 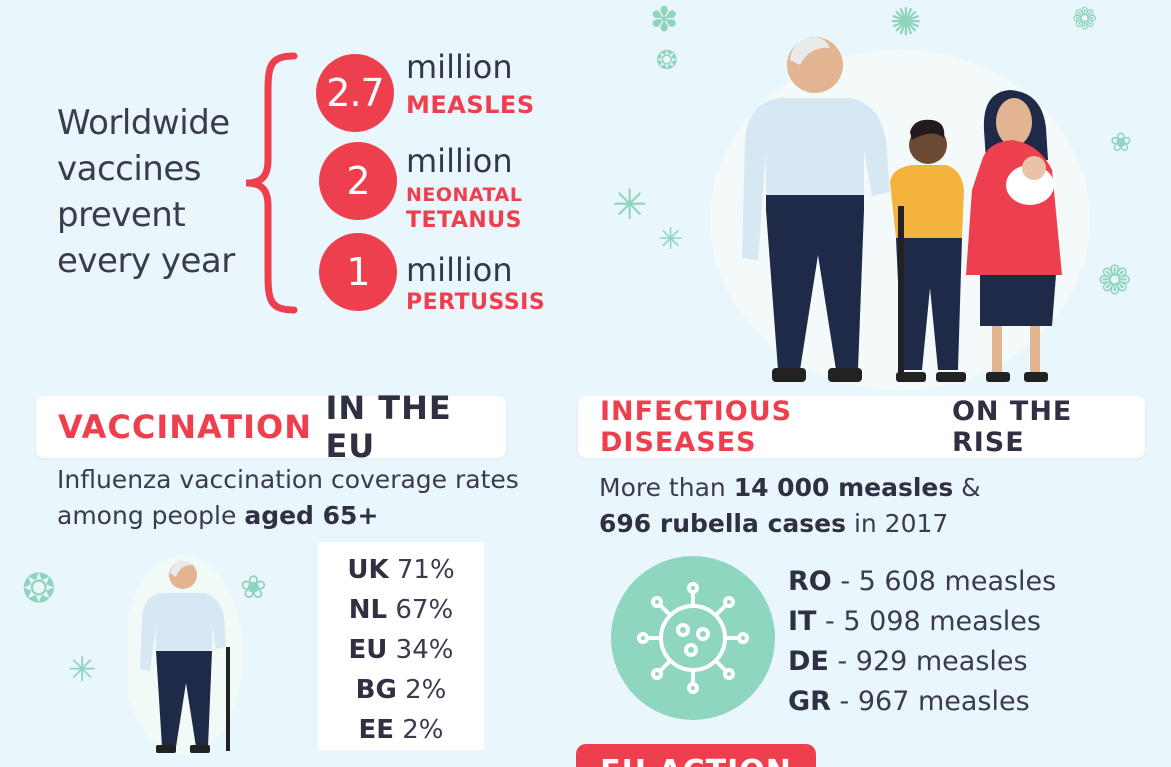 I want to click on coverage-table: UK 71% NL 67% EU 34% BG 2% EE 2%, so click(x=401, y=646).